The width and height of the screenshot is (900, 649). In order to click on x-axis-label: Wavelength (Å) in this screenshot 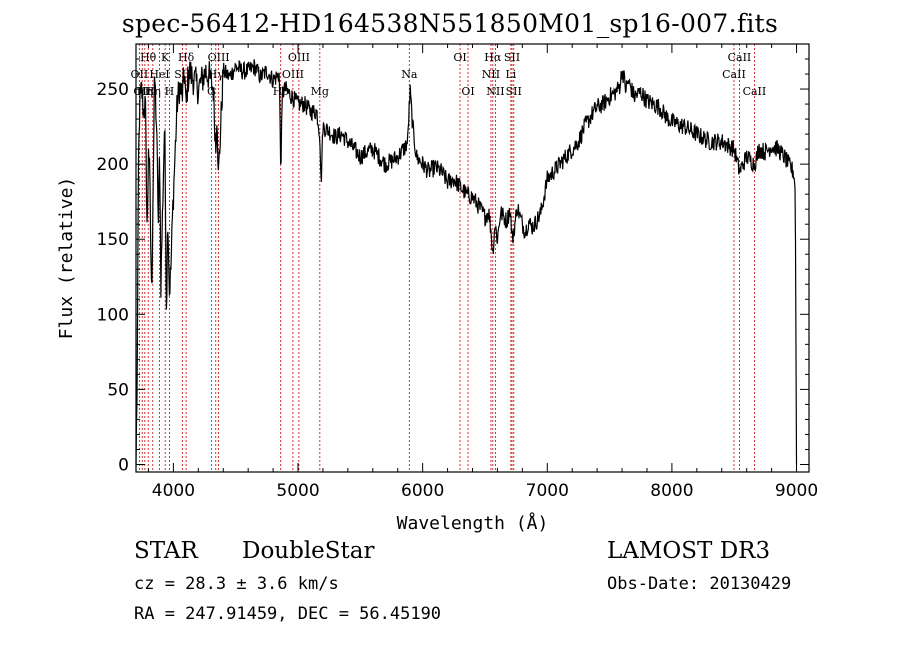, I will do `click(473, 523)`.